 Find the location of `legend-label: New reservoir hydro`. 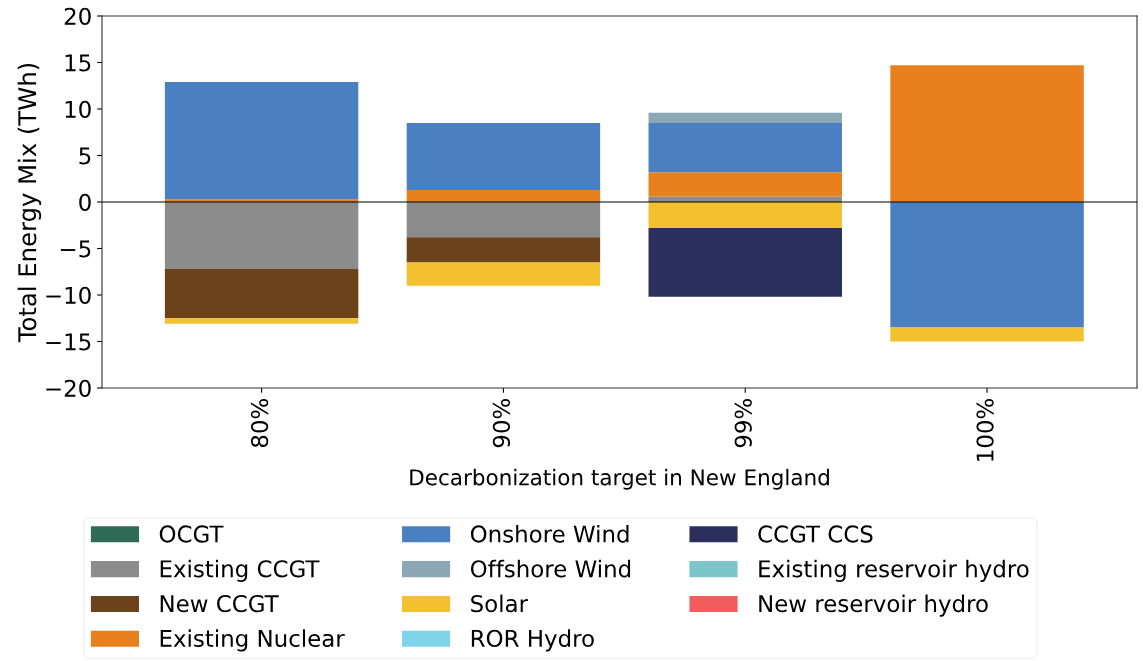

legend-label: New reservoir hydro is located at coordinates (873, 605).